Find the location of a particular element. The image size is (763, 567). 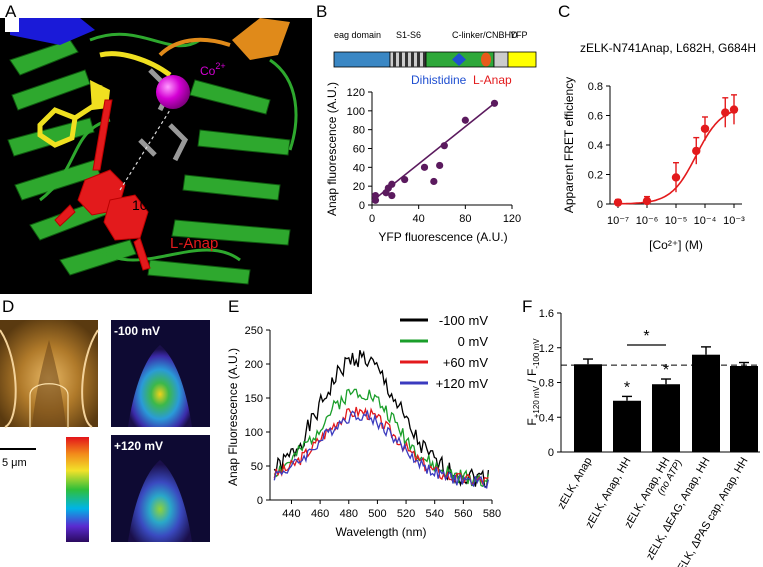

panel-label-d: D is located at coordinates (8, 306).